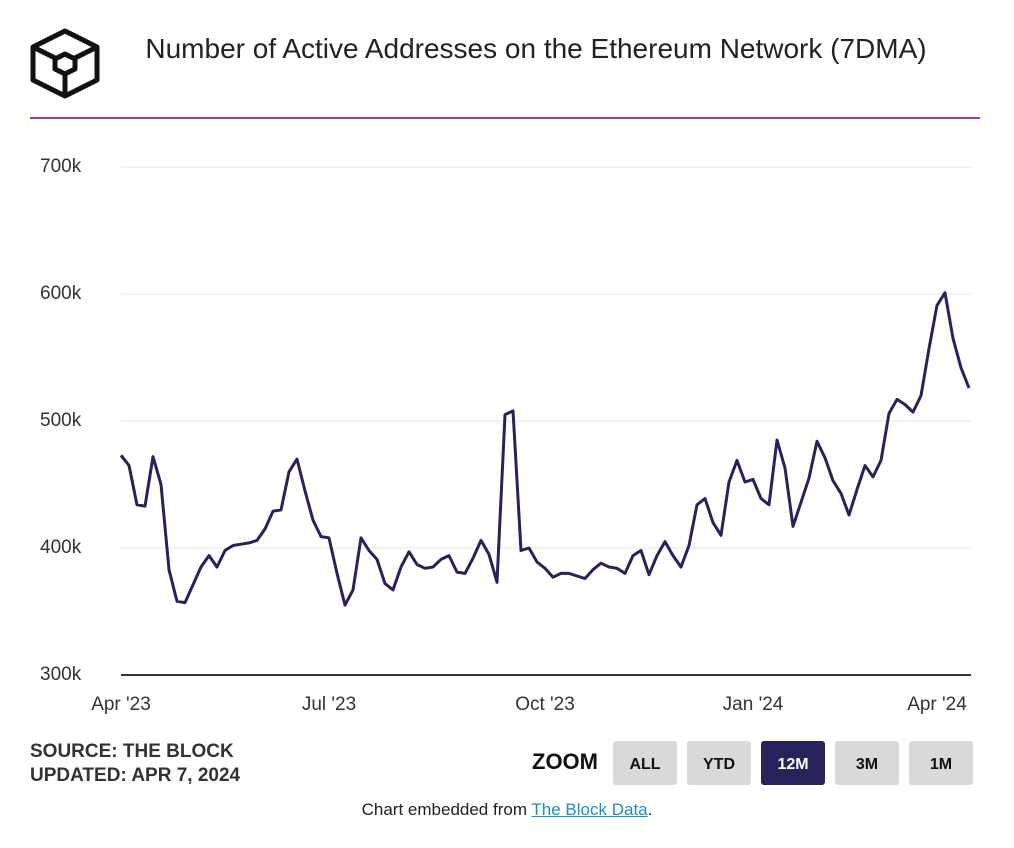 This screenshot has height=848, width=1014. I want to click on zoom-button: 3M, so click(867, 763).